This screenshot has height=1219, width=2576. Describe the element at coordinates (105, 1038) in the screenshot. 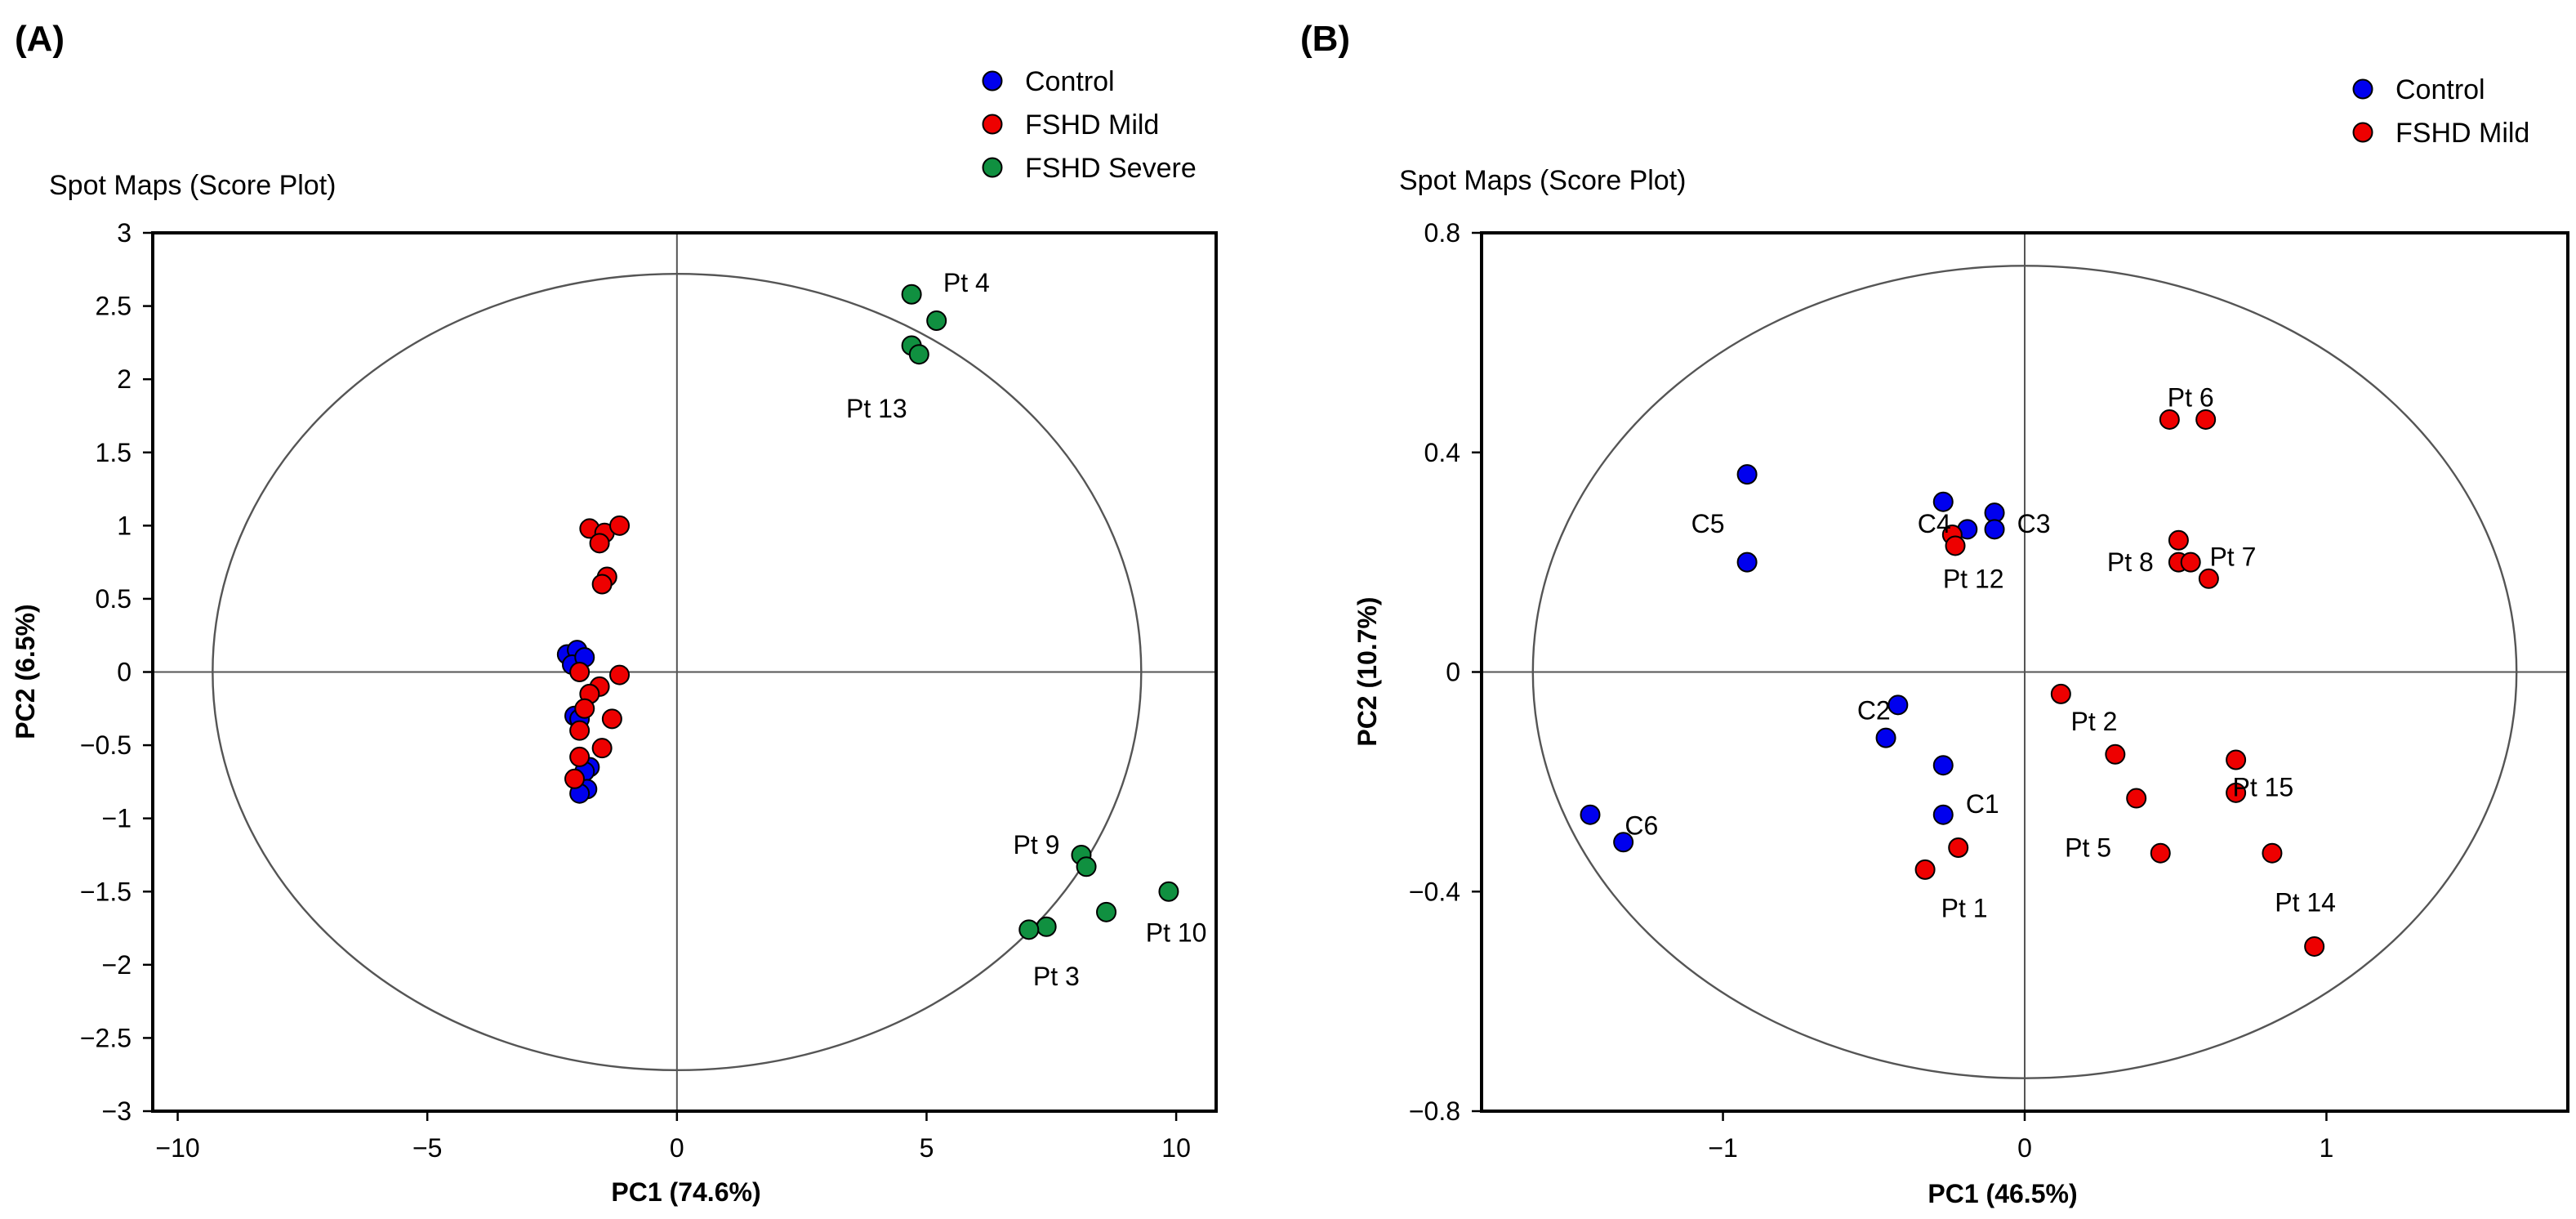

I see `y-tick-label: −2.5` at that location.